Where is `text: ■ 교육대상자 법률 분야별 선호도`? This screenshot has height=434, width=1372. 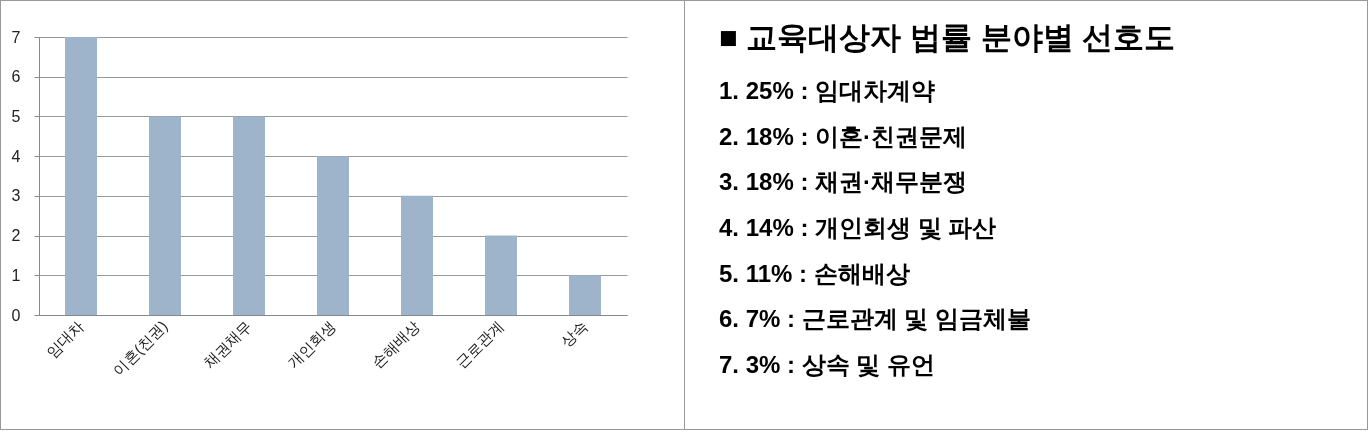
text: ■ 교육대상자 법률 분야별 선호도 is located at coordinates (947, 37).